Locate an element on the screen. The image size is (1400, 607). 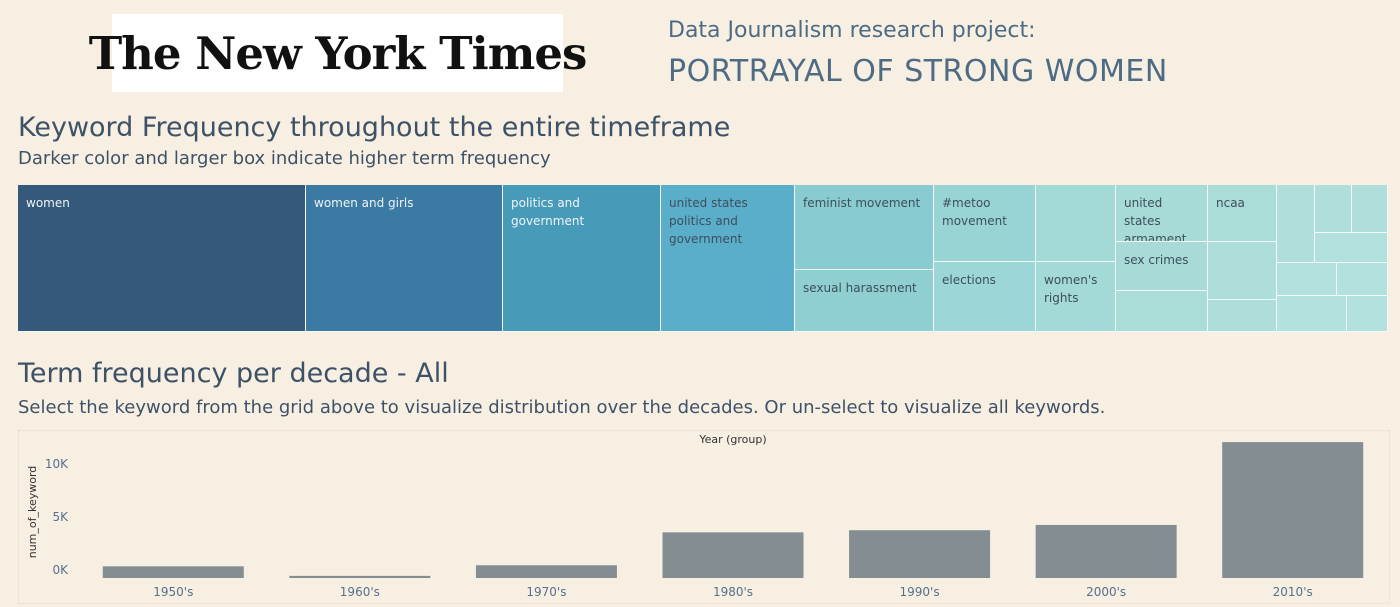
y-tick-label: 0K is located at coordinates (60, 570).